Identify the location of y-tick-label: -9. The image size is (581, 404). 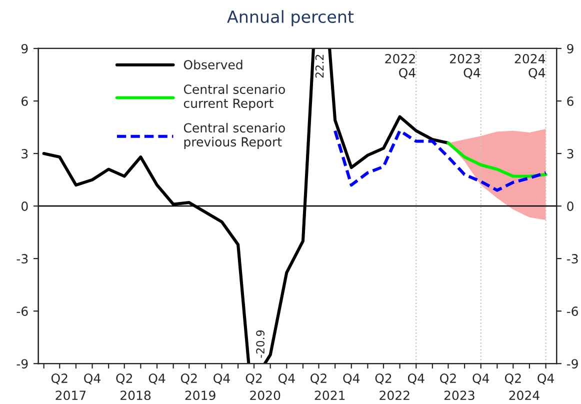
(22, 364).